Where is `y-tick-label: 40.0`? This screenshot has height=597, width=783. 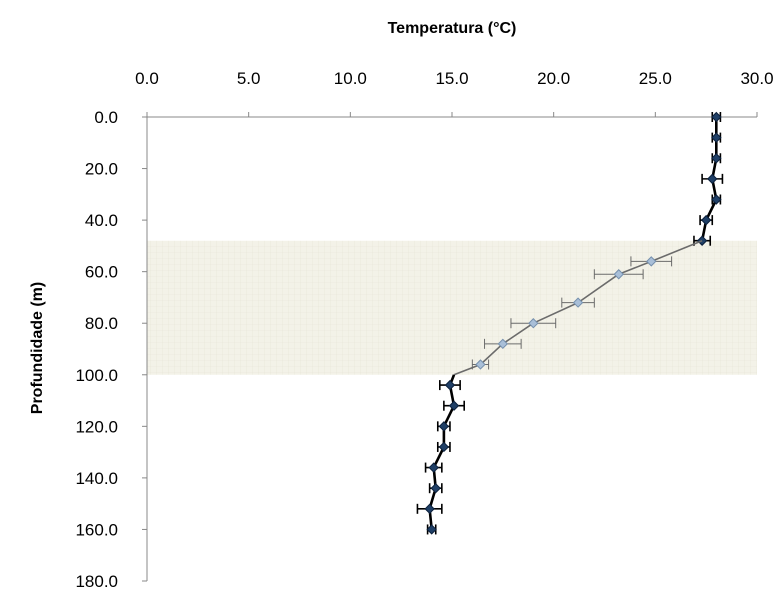
y-tick-label: 40.0 is located at coordinates (101, 220).